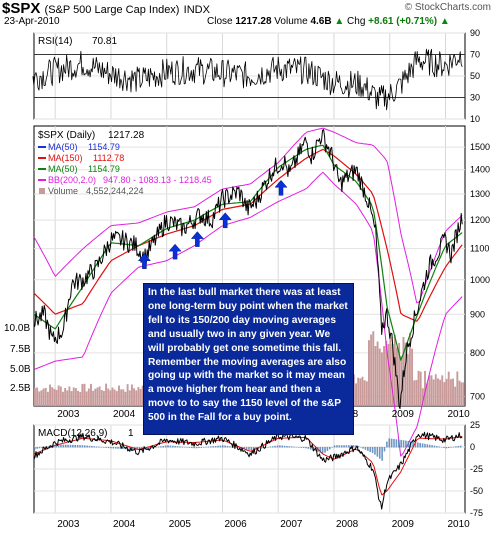 Image resolution: width=499 pixels, height=540 pixels. Describe the element at coordinates (72, 180) in the screenshot. I see `legend-bb-name: BB(200,2.0)` at that location.